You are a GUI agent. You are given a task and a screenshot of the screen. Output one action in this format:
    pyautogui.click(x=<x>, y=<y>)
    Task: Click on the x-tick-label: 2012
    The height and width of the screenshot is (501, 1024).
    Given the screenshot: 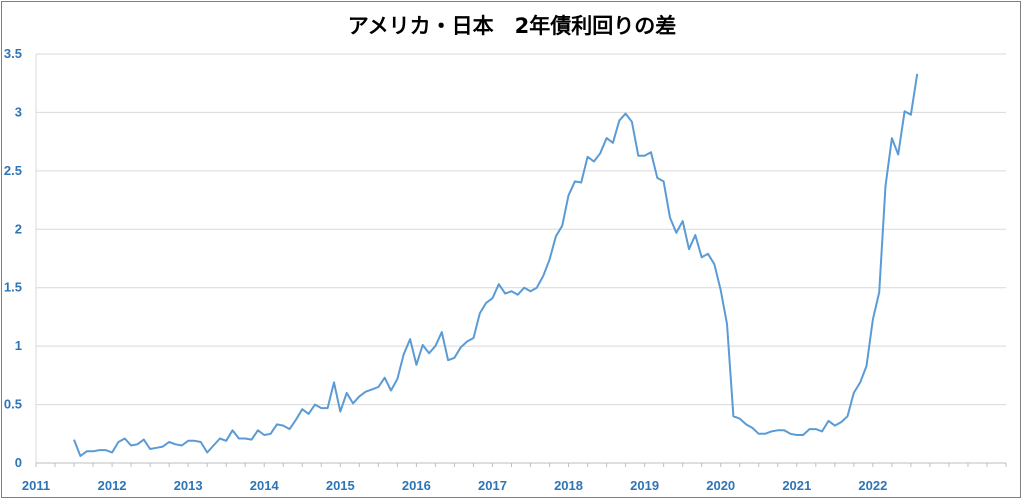 What is the action you would take?
    pyautogui.click(x=112, y=485)
    